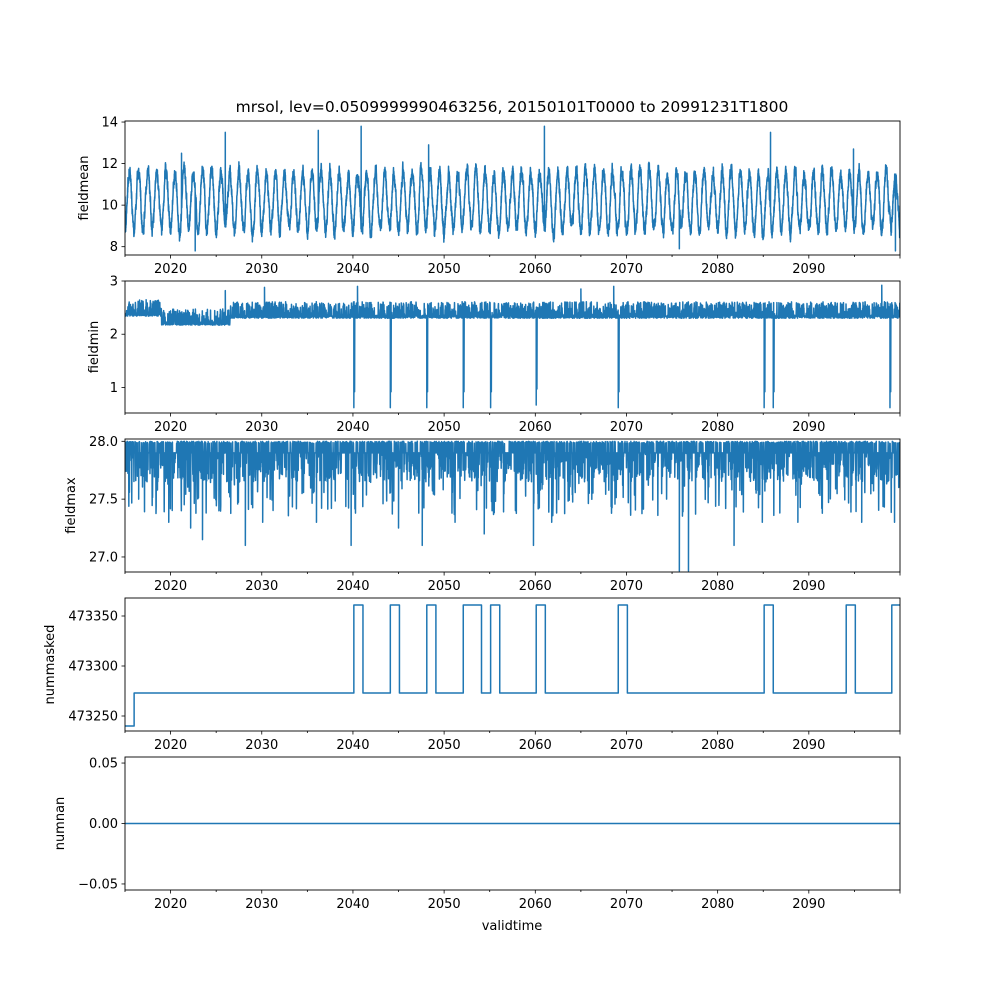 The width and height of the screenshot is (1000, 1000). Describe the element at coordinates (535, 586) in the screenshot. I see `x-tick-label-fieldmax: 2060` at that location.